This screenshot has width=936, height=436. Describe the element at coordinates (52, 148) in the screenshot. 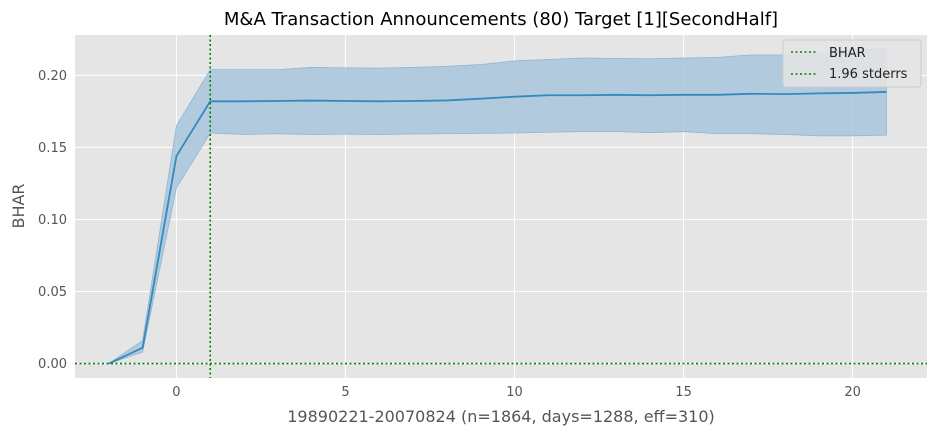

I see `y-tick-label: 0.15` at that location.